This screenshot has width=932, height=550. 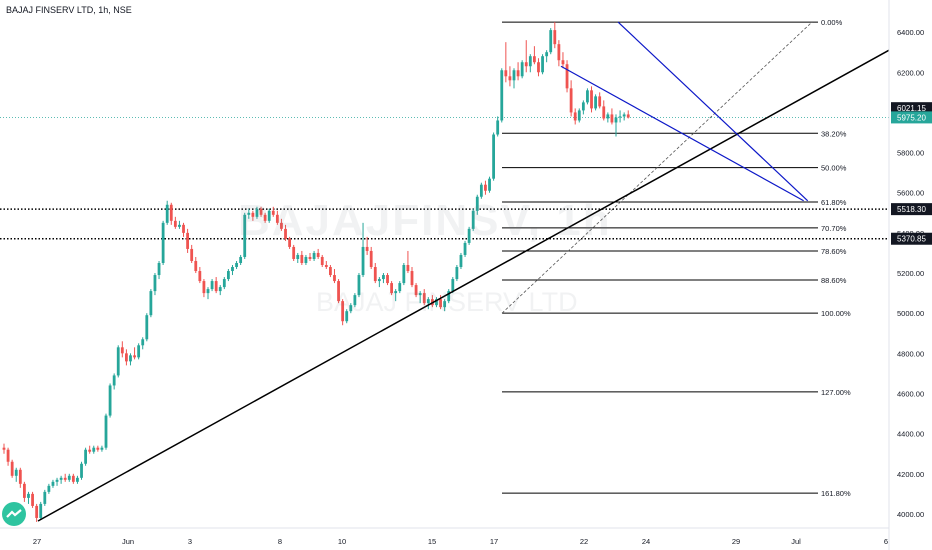 What do you see at coordinates (14, 514) in the screenshot?
I see `tradingview-logo-icon` at bounding box center [14, 514].